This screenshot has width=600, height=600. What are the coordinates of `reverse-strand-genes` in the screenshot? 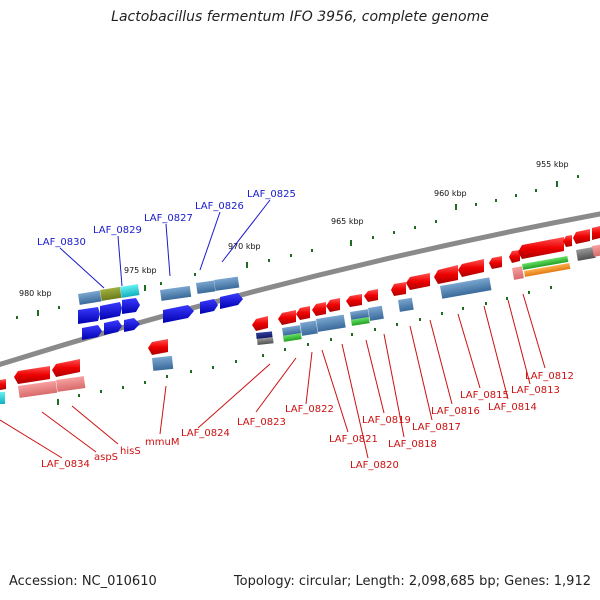 It's located at (207, 346).